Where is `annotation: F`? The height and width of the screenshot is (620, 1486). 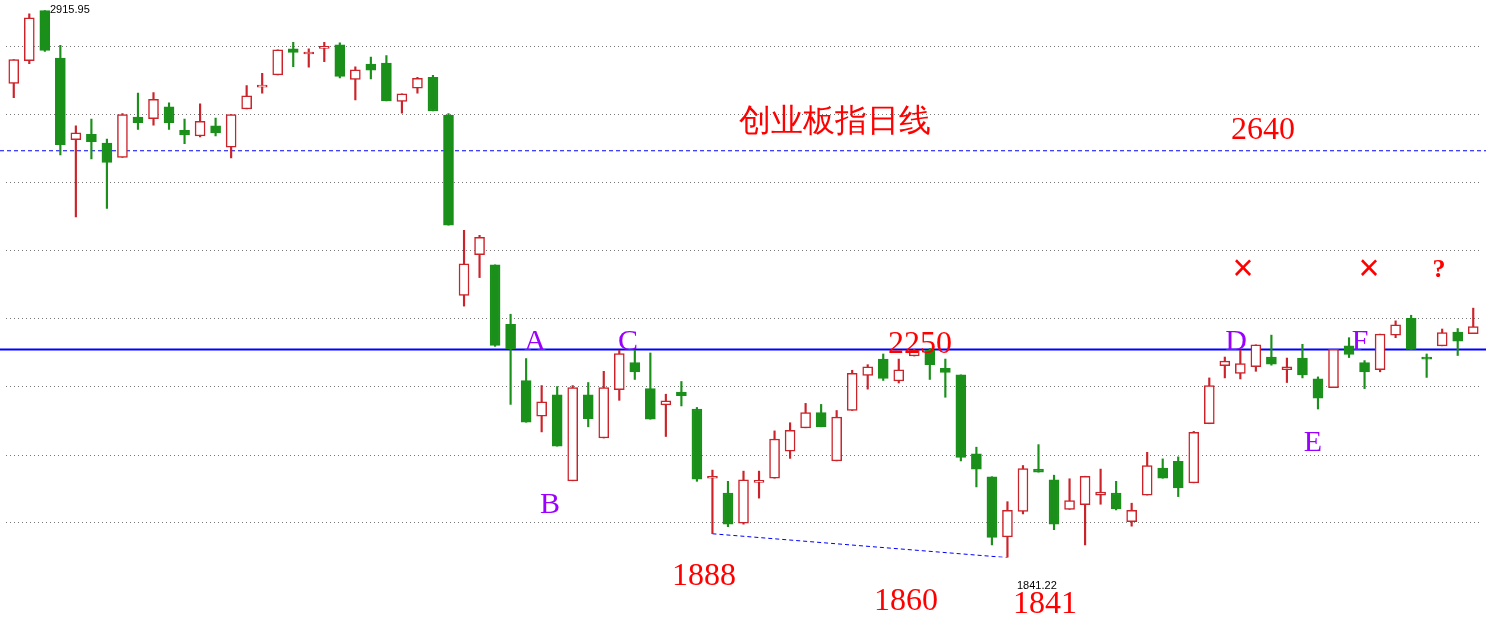
annotation: F is located at coordinates (1360, 339).